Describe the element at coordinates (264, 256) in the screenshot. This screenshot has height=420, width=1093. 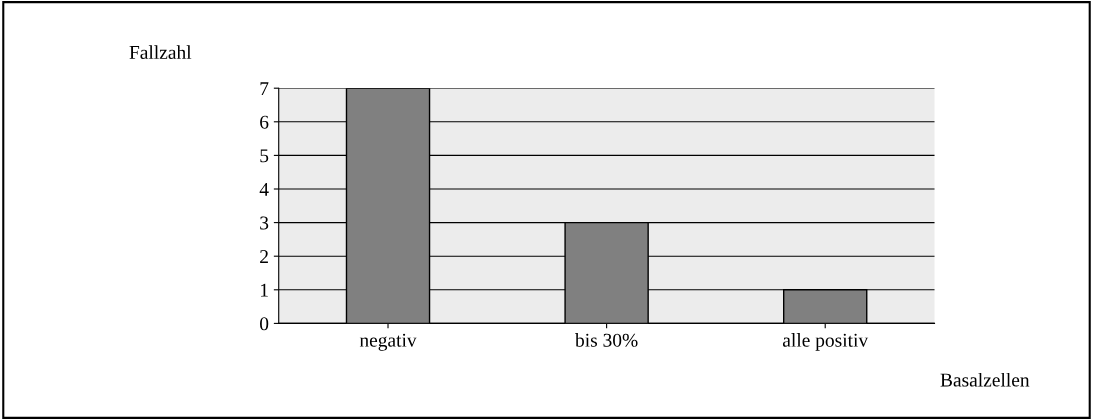
I see `y-tick-label: 2` at that location.